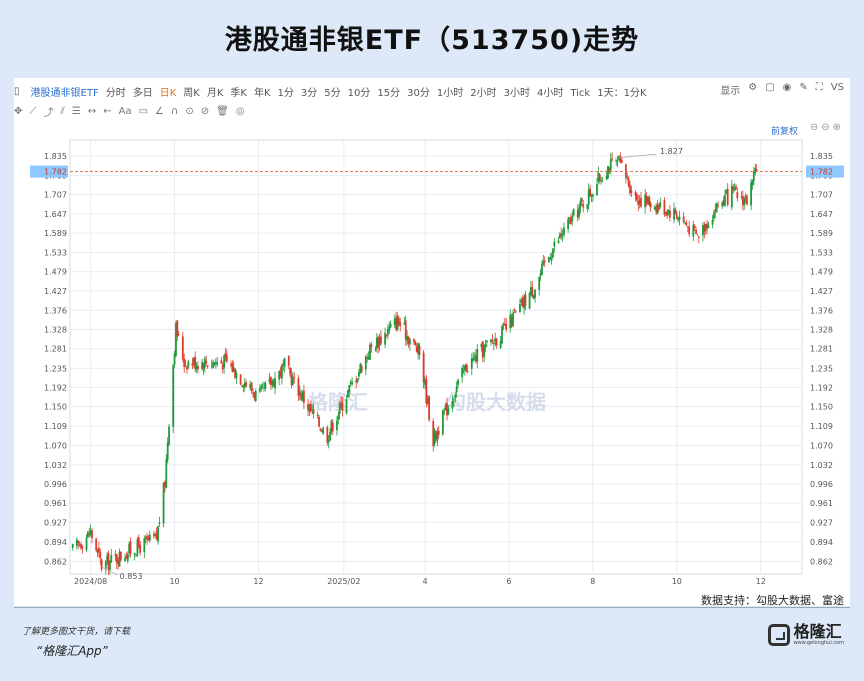 Image resolution: width=864 pixels, height=681 pixels. Describe the element at coordinates (424, 581) in the screenshot. I see `x-tick: 4` at that location.